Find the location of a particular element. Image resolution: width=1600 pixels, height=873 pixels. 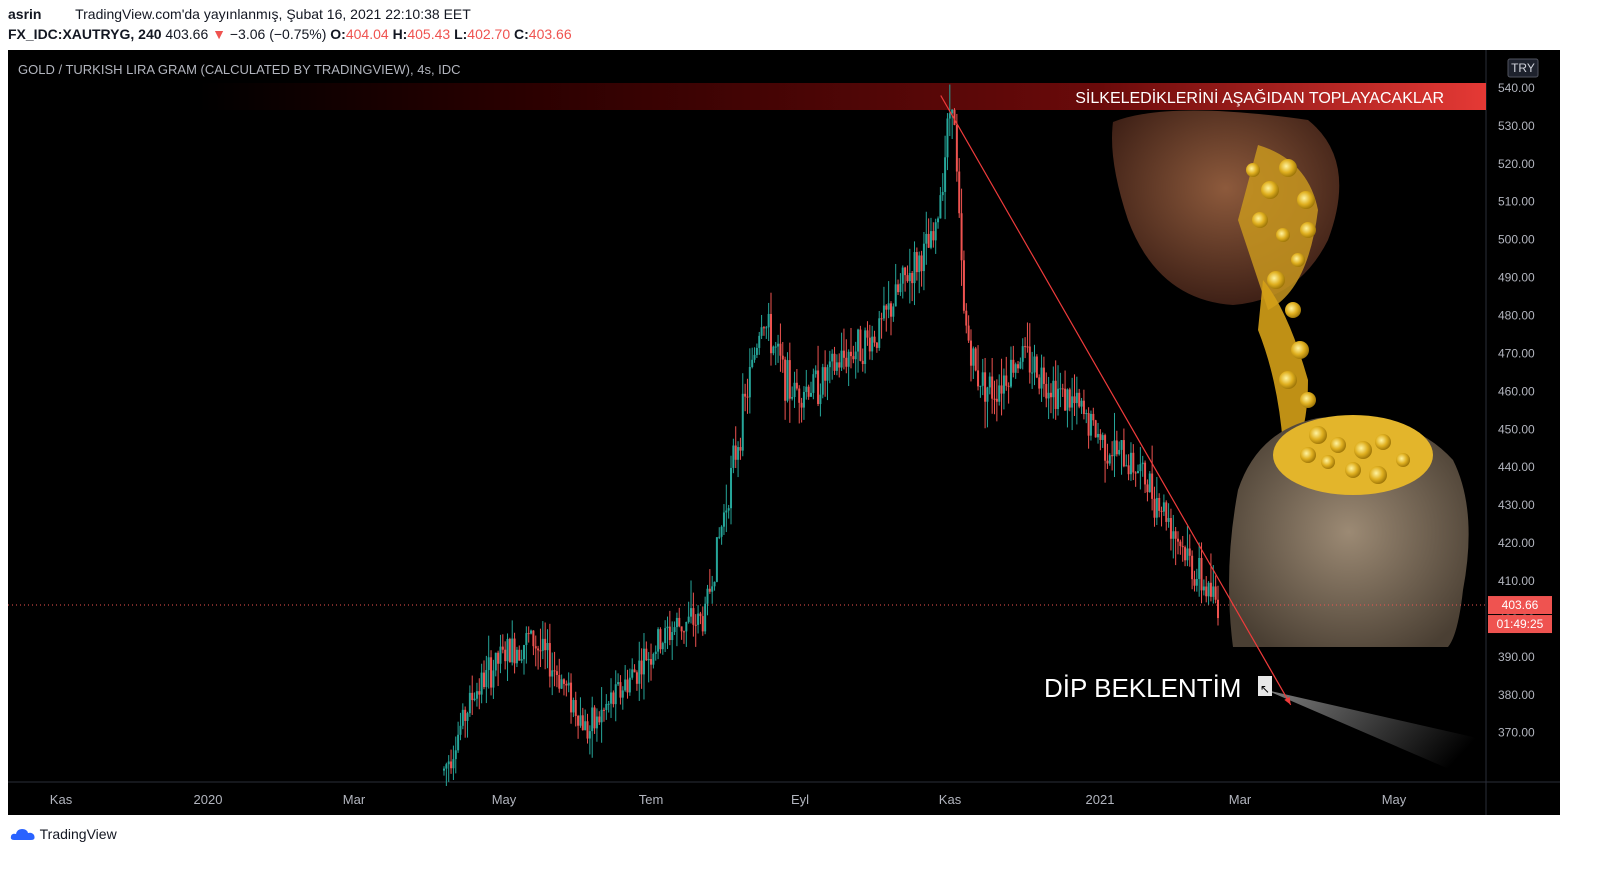

sack-coin-pile is located at coordinates (1353, 455).